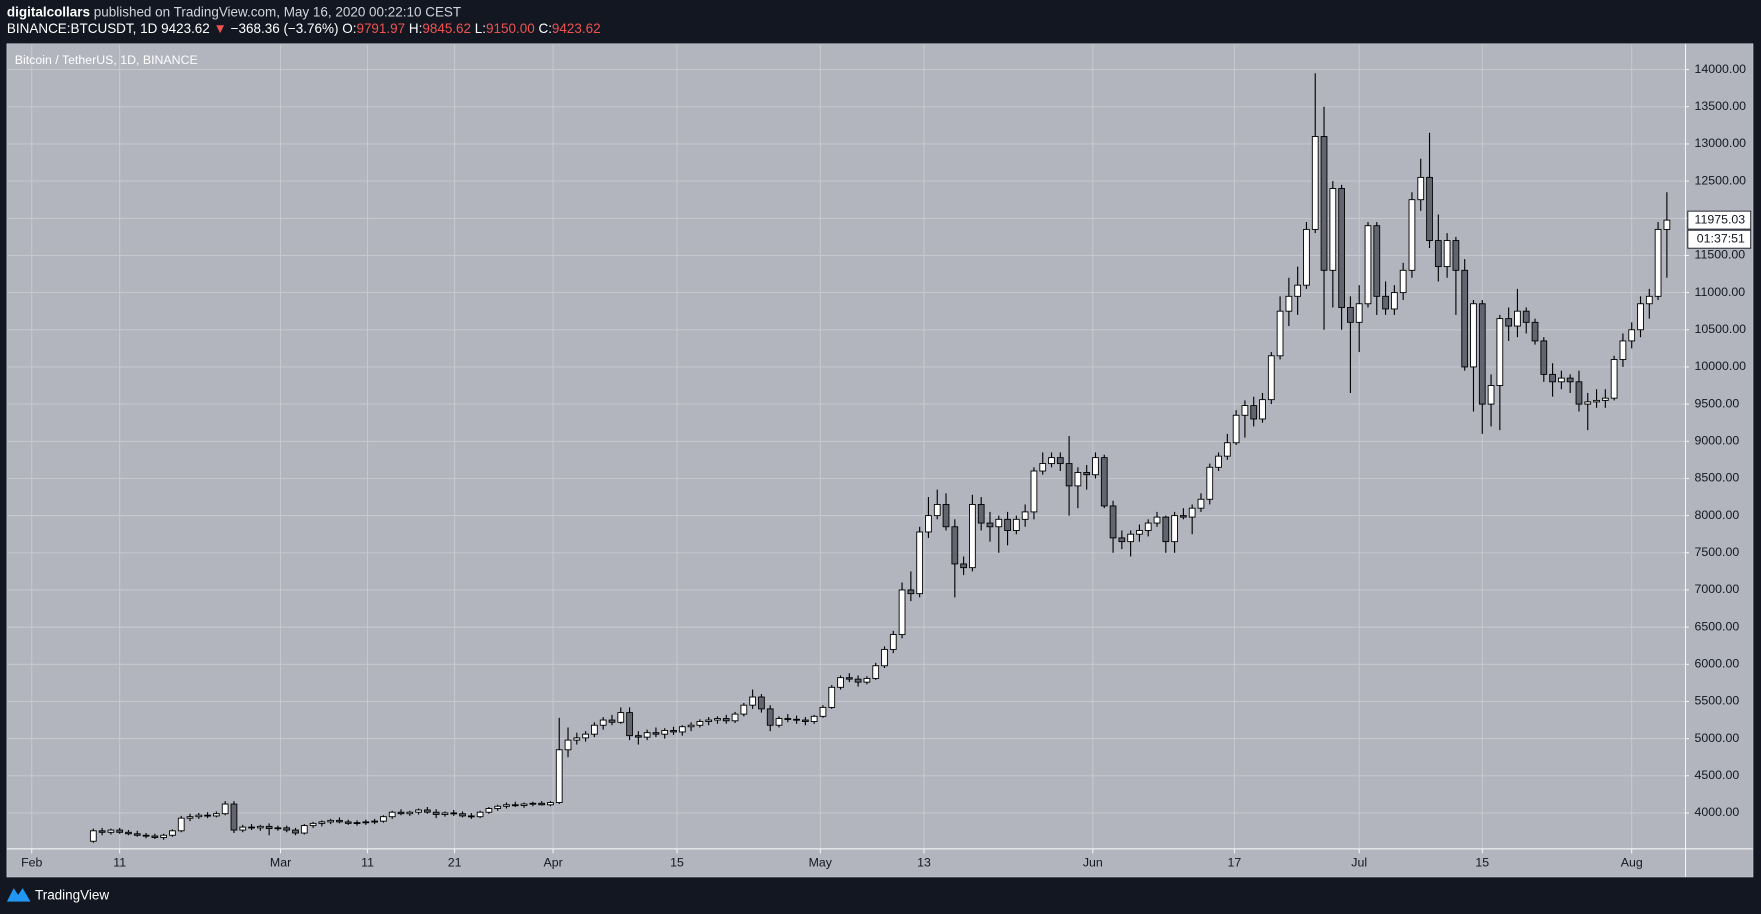  I want to click on logo-icon, so click(18, 895).